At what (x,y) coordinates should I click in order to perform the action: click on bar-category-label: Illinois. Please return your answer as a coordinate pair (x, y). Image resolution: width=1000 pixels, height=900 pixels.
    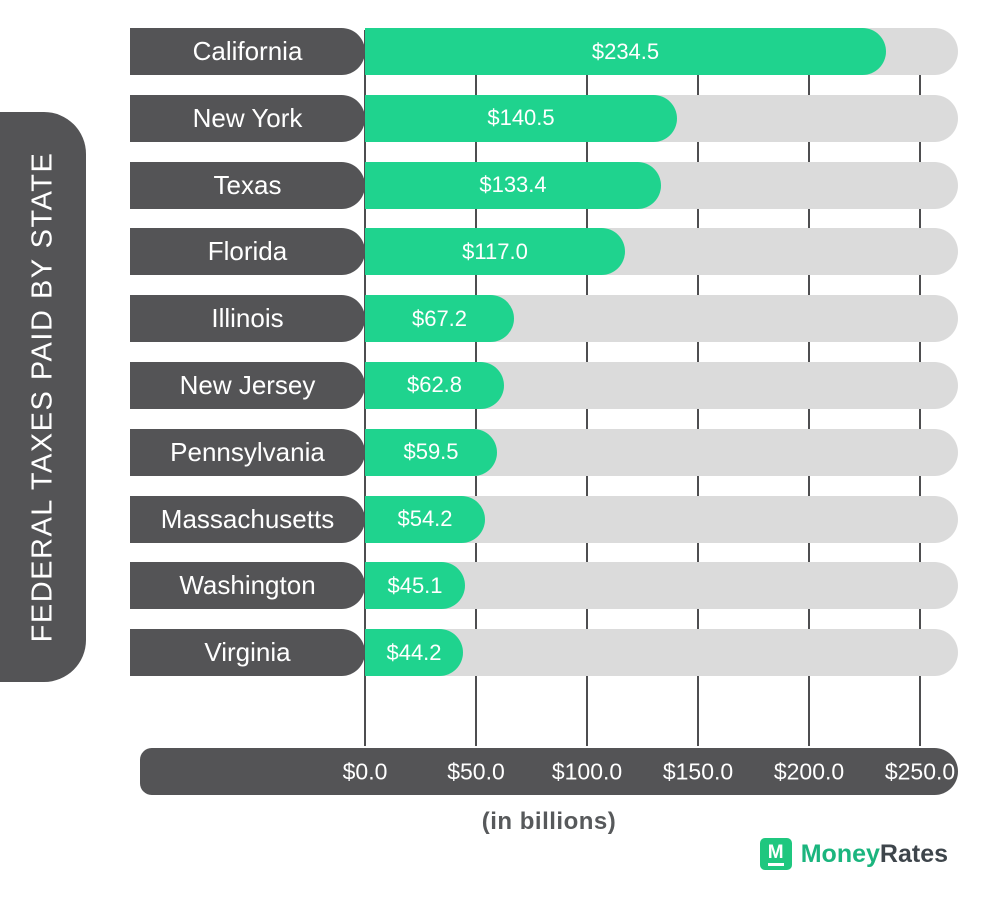
    Looking at the image, I should click on (247, 319).